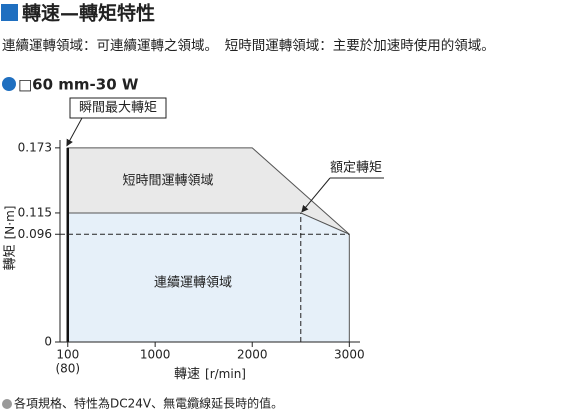 This screenshot has width=572, height=412. Describe the element at coordinates (9, 12) in the screenshot. I see `title-icon` at that location.